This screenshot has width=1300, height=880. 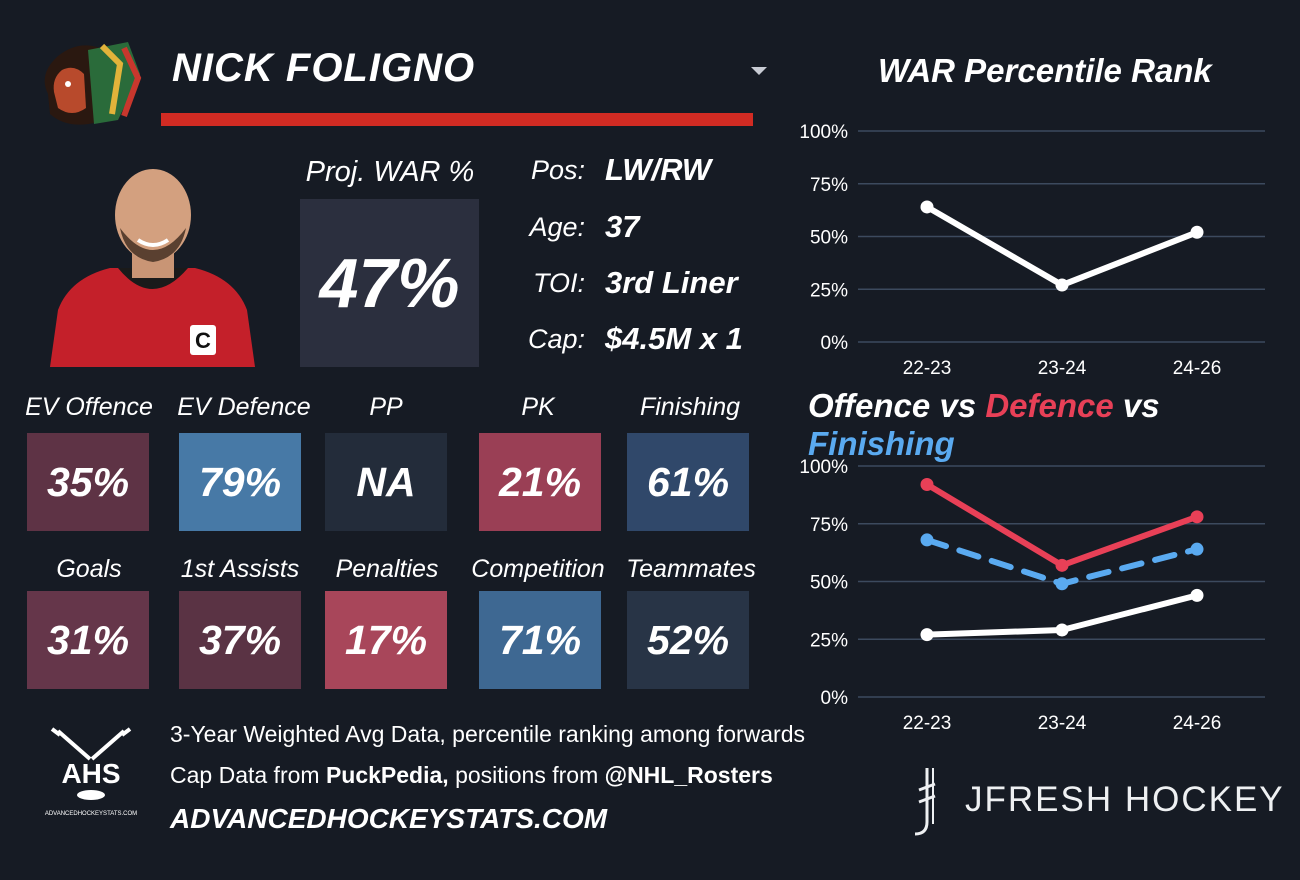 I want to click on tile-label-teammates: Teammates, so click(x=691, y=569).